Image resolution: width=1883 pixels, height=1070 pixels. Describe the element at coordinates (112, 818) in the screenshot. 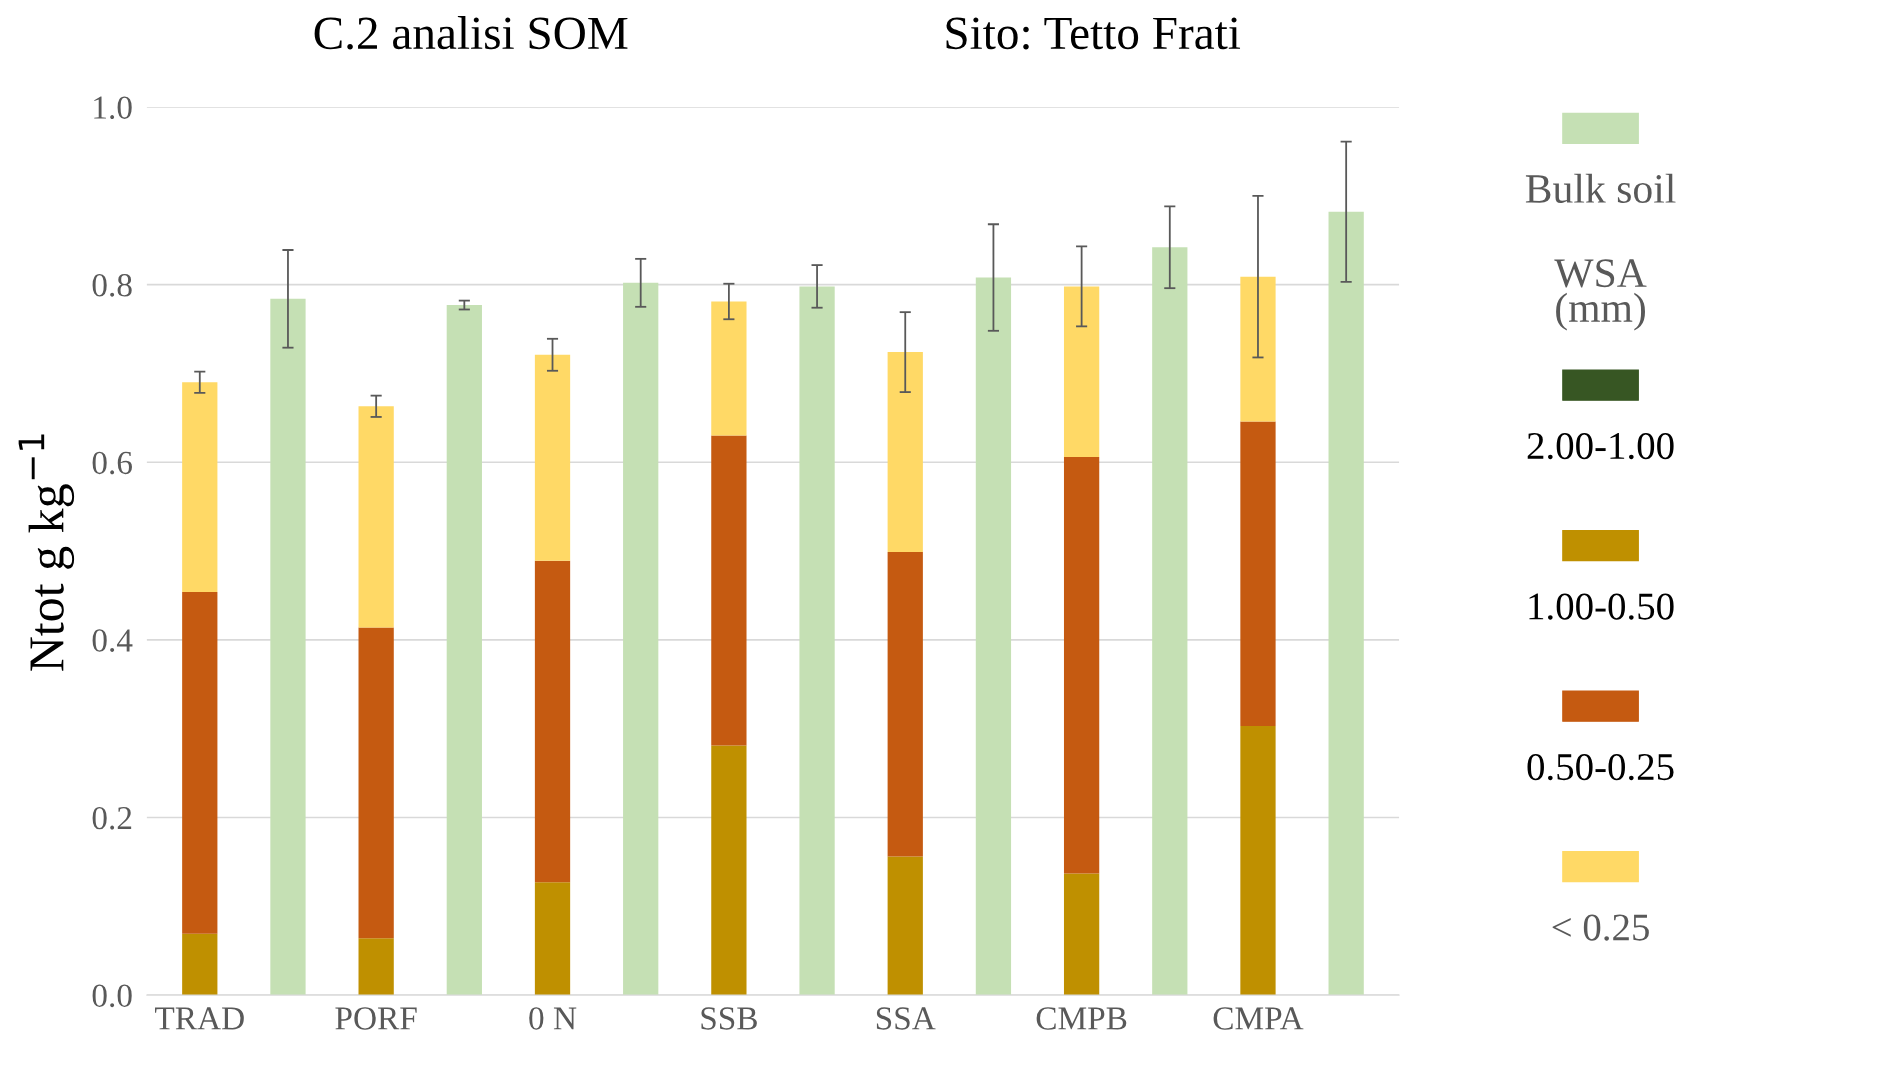

I see `y-tick-label: 0.2` at that location.